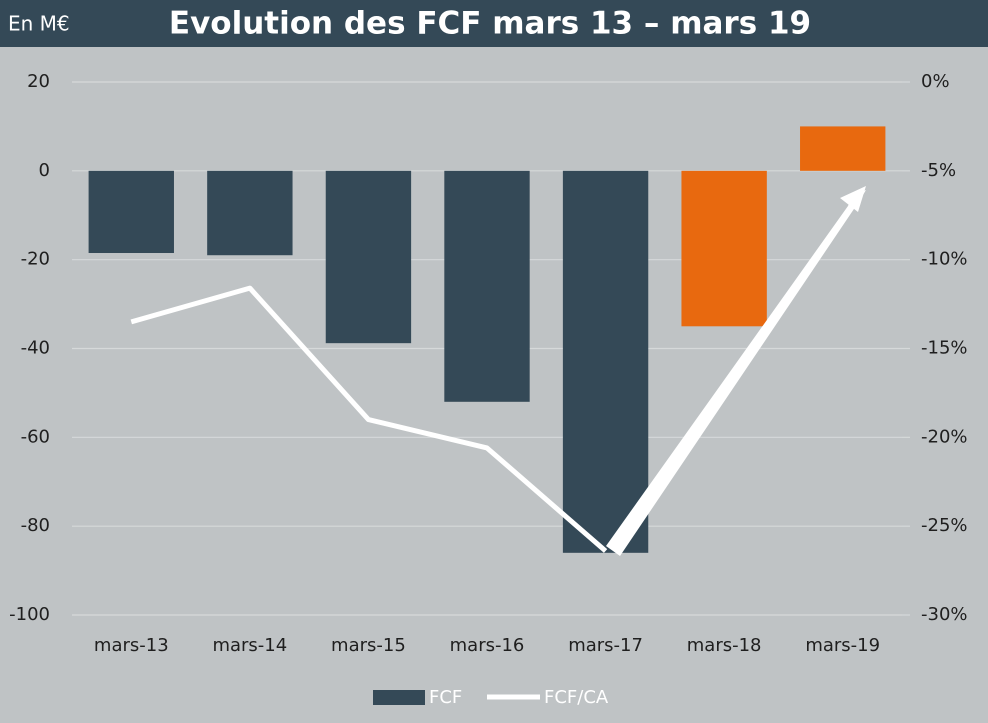 The height and width of the screenshot is (723, 988). What do you see at coordinates (605, 645) in the screenshot?
I see `x-tick-label: mars-17` at bounding box center [605, 645].